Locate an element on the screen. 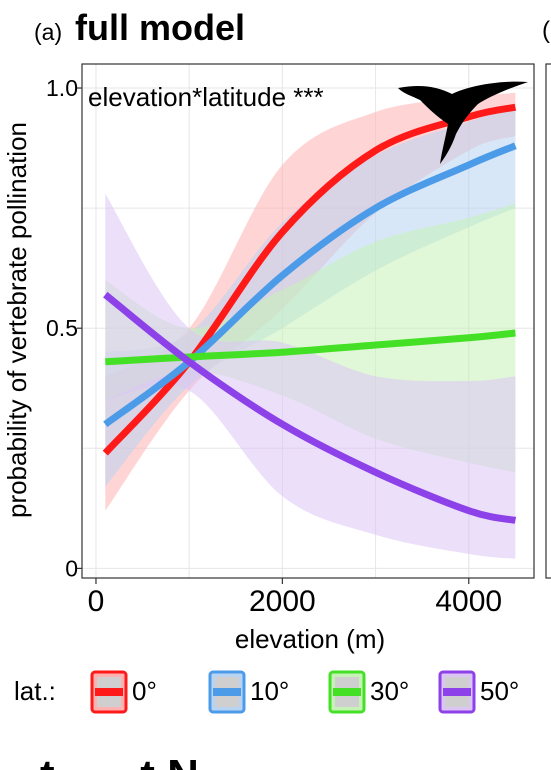 This screenshot has width=551, height=770. adjacent-panel-frame is located at coordinates (548, 321).